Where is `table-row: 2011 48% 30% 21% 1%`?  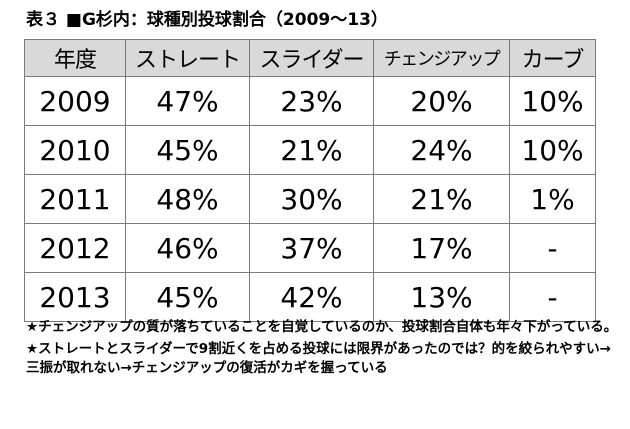 table-row: 2011 48% 30% 21% 1% is located at coordinates (310, 199).